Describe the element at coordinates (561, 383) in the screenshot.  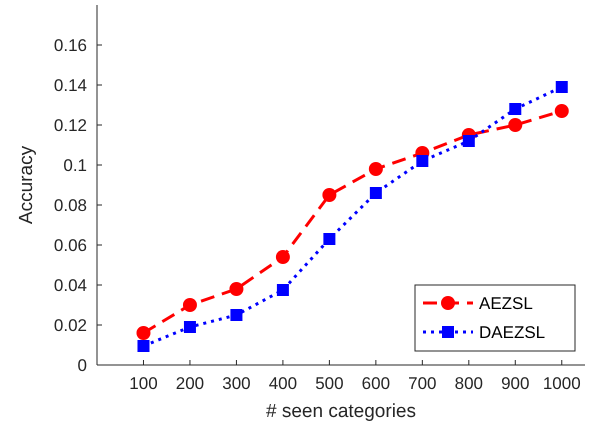
I see `x-tick-label: 1000` at that location.